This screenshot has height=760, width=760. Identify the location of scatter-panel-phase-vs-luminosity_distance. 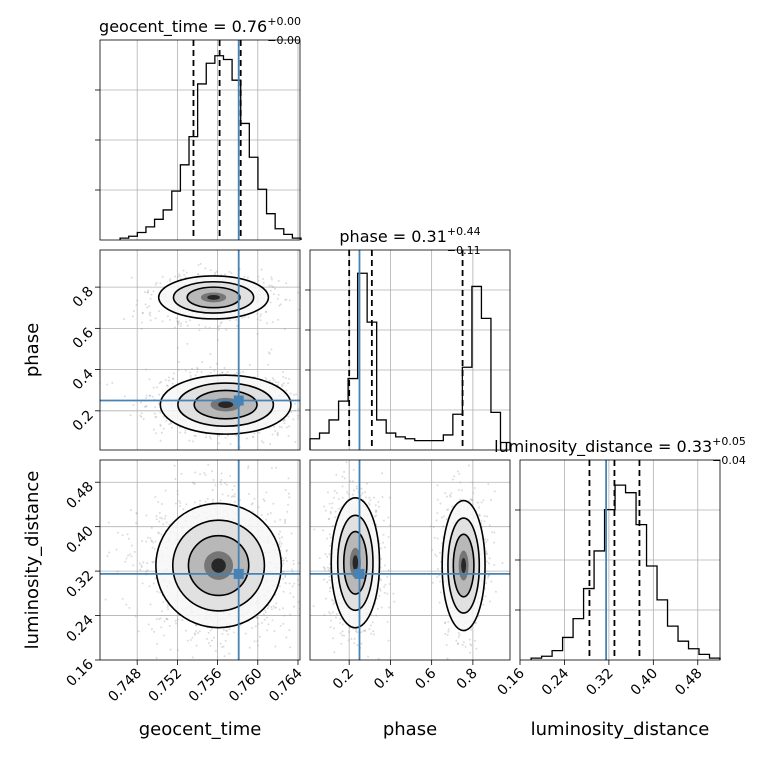
(410, 560).